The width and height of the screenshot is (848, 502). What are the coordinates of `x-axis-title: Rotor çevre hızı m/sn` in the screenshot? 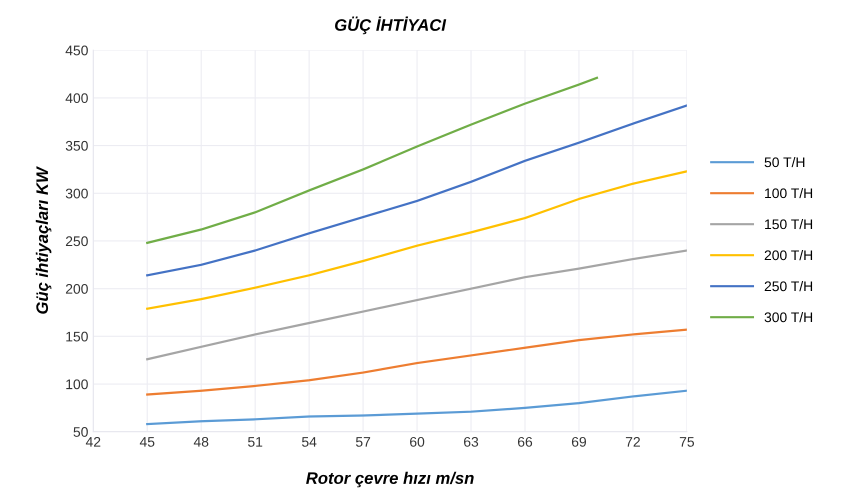 It's located at (390, 480).